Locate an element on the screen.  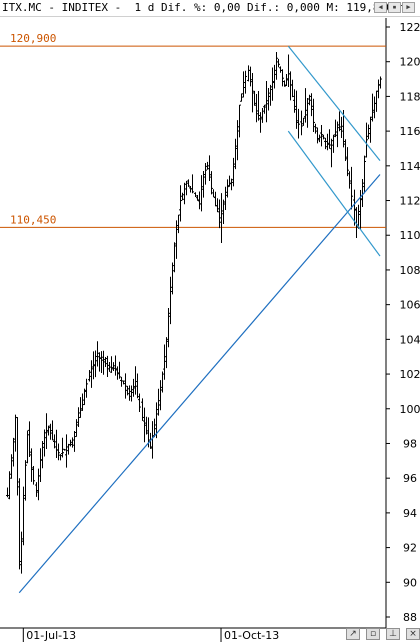
y-tick-label: 98 is located at coordinates (410, 443).